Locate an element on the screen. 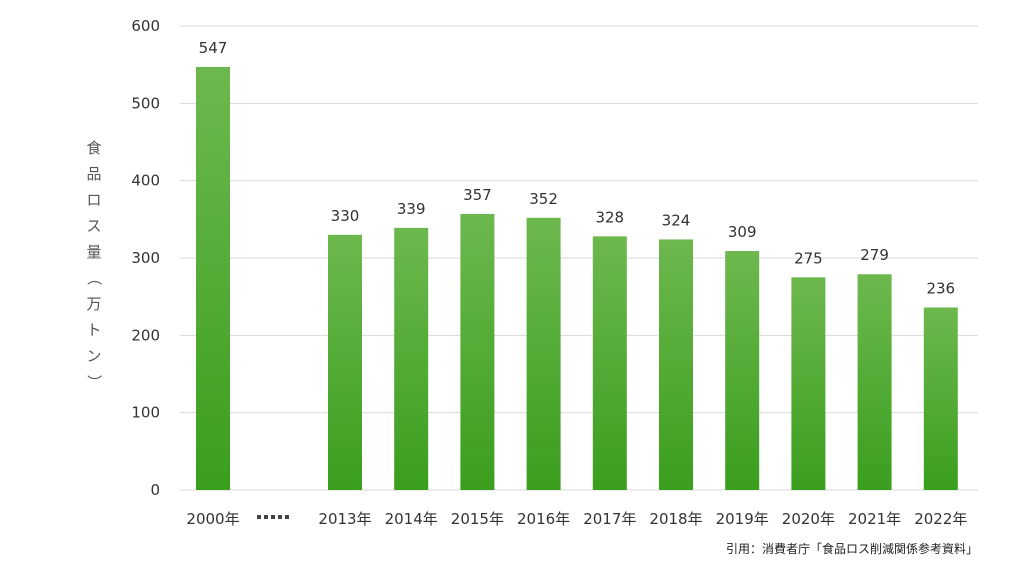 The image size is (1024, 576). data-label: 547 is located at coordinates (213, 48).